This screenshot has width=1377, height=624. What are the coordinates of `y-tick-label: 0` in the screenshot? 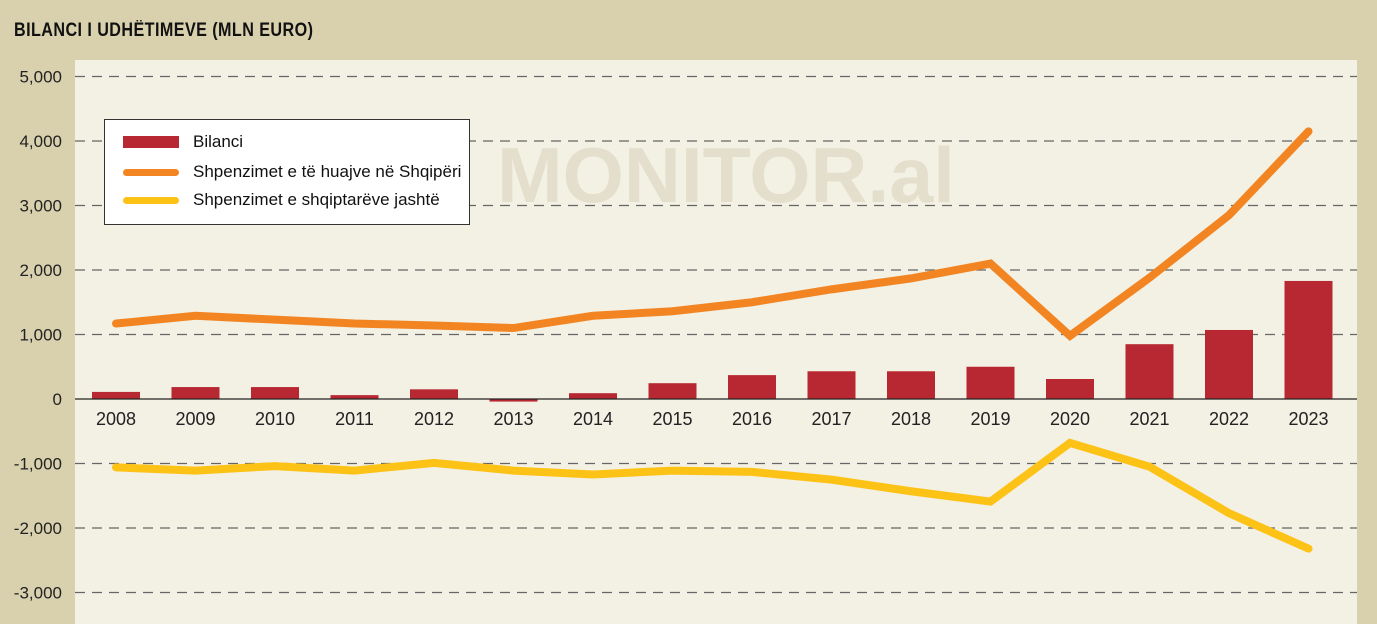 It's located at (57, 399).